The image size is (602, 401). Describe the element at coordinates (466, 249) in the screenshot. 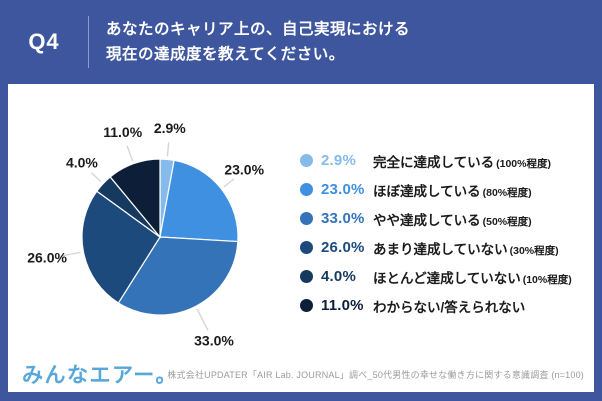

I see `legend-label: あまり達成していない (30%程度)` at that location.